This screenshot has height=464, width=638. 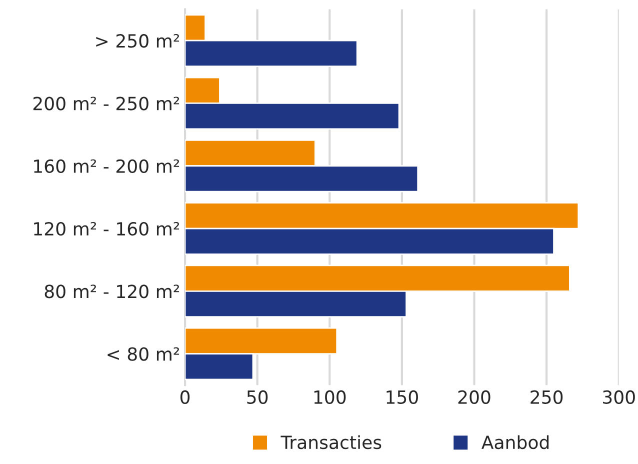 What do you see at coordinates (107, 166) in the screenshot?
I see `y-tick-label: 160 m² - 200 m²` at bounding box center [107, 166].